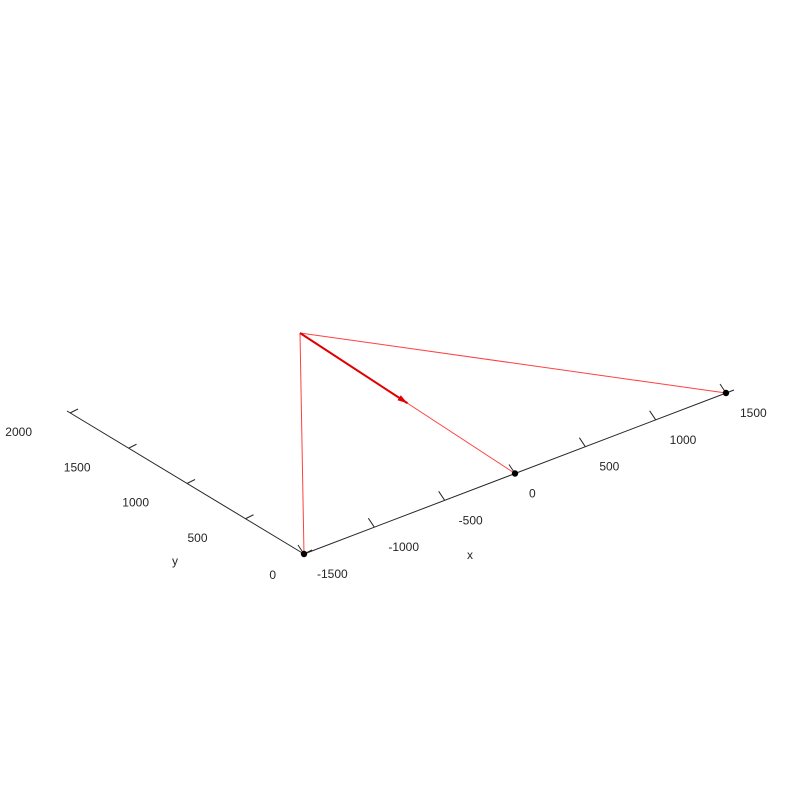  I want to click on y-axis-label: y, so click(175, 561).